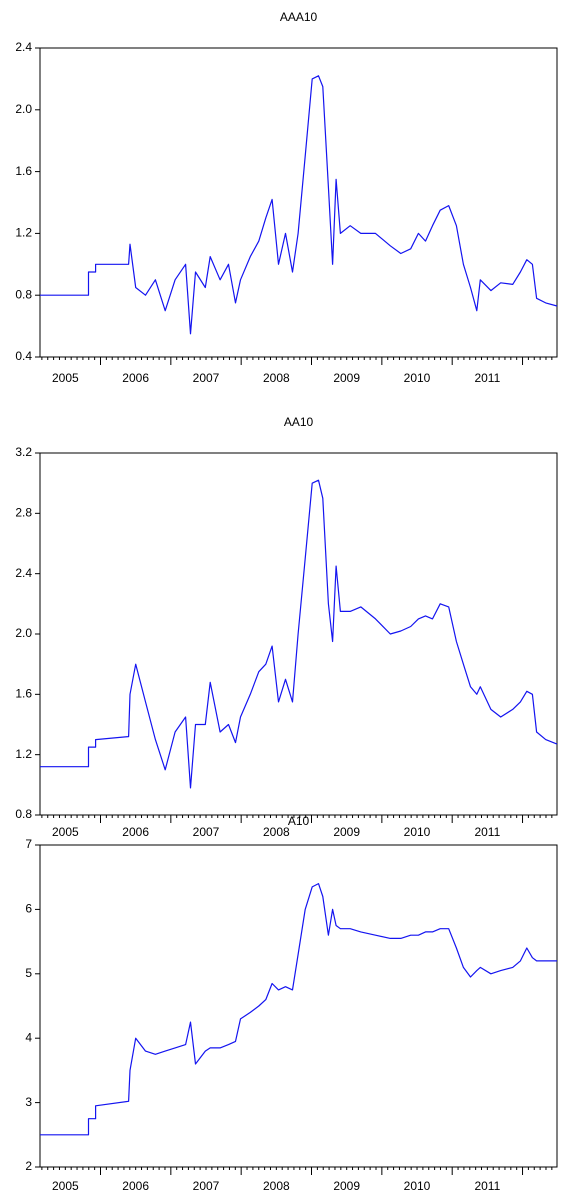 The width and height of the screenshot is (569, 1200). Describe the element at coordinates (23, 452) in the screenshot. I see `y-tick-label: 3.2` at that location.